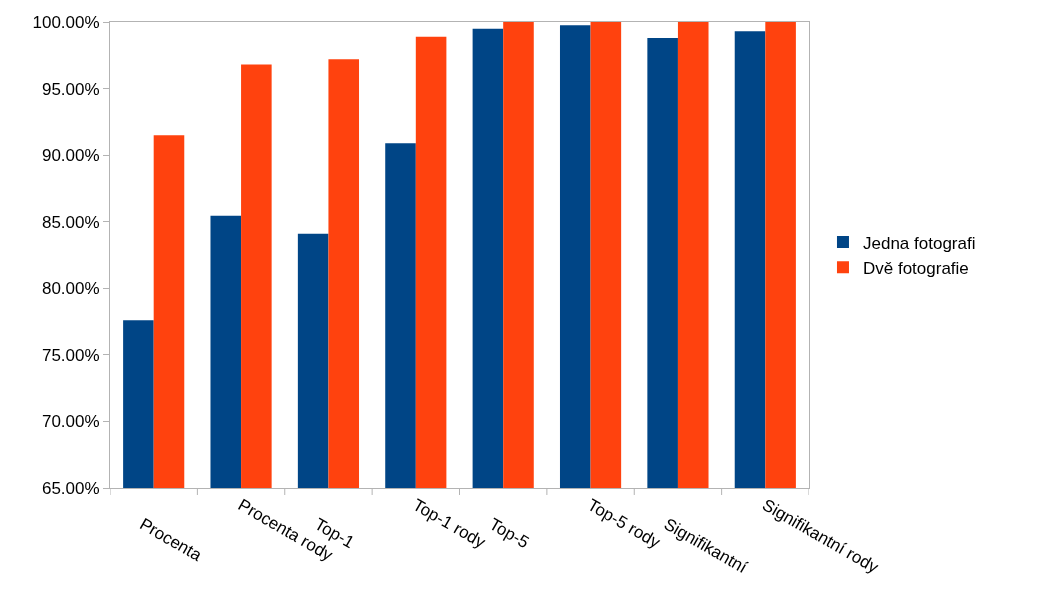 This screenshot has width=1059, height=589. I want to click on y-tick-label: 90.00%, so click(70, 156).